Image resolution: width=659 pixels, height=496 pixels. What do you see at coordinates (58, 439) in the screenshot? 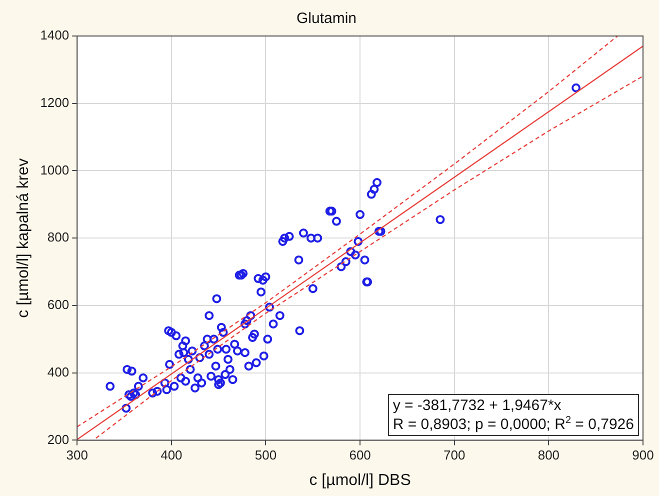
I see `y-tick-label: 200` at bounding box center [58, 439].